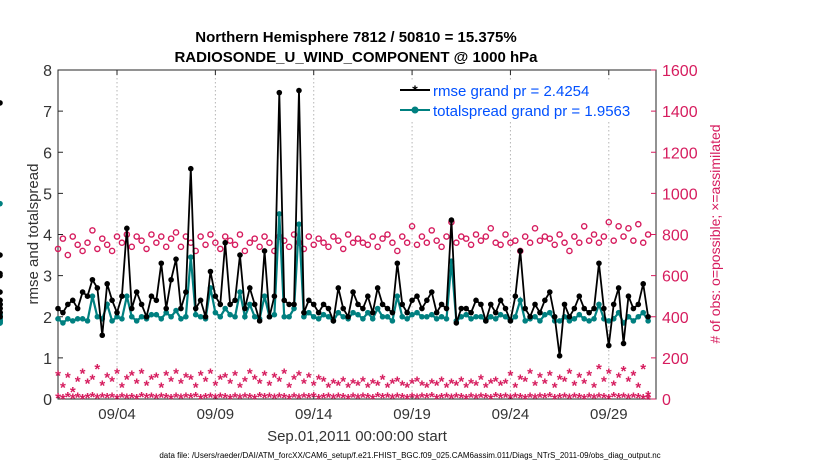 This screenshot has width=830, height=470. I want to click on y-tick-label: 4, so click(47, 236).